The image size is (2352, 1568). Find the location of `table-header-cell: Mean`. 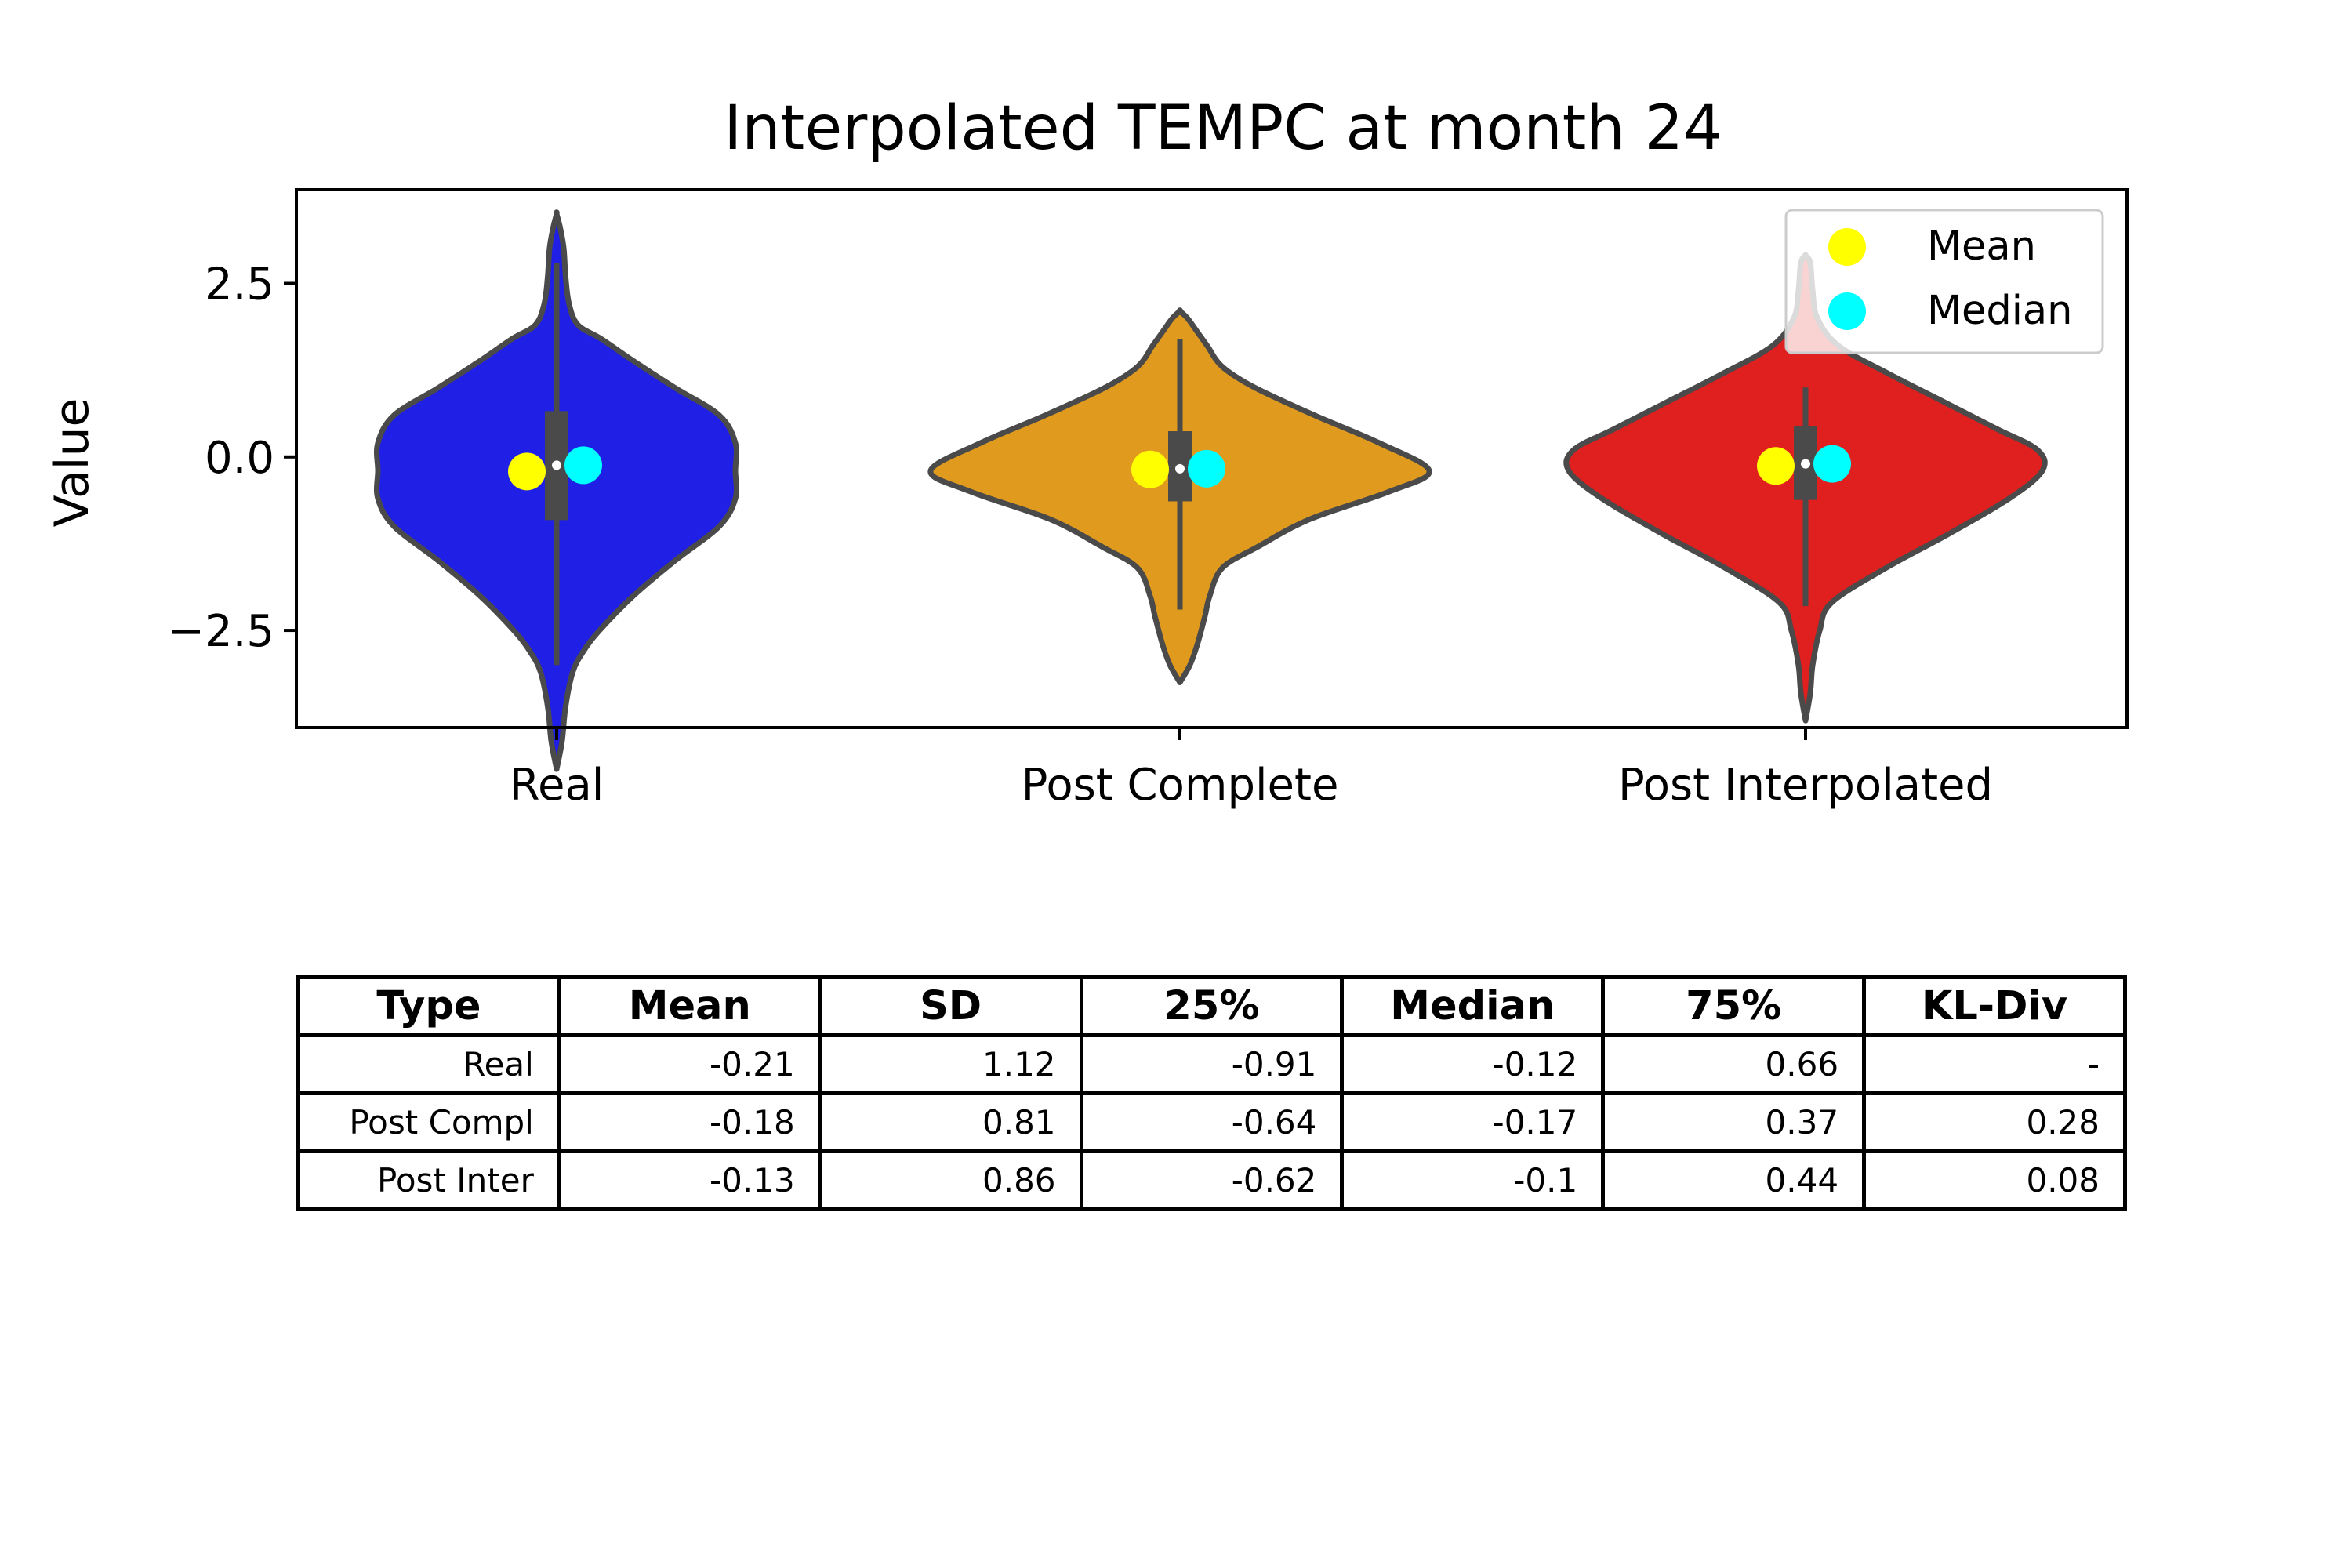

table-header-cell: Mean is located at coordinates (689, 1006).